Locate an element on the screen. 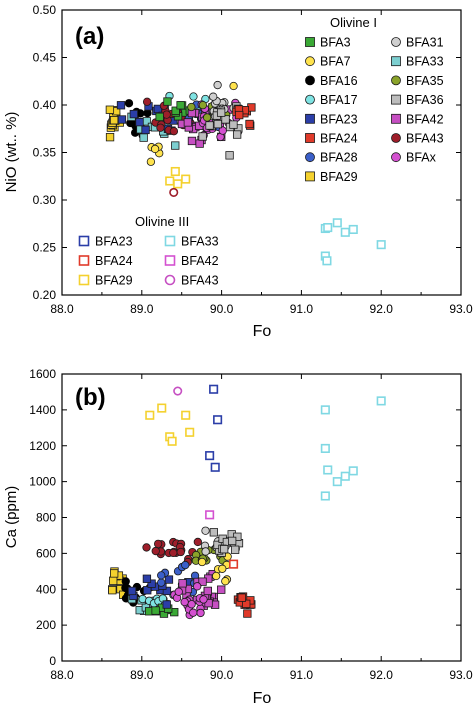 The width and height of the screenshot is (474, 713). legend-label-iii-bfa42: BFA42 is located at coordinates (200, 261).